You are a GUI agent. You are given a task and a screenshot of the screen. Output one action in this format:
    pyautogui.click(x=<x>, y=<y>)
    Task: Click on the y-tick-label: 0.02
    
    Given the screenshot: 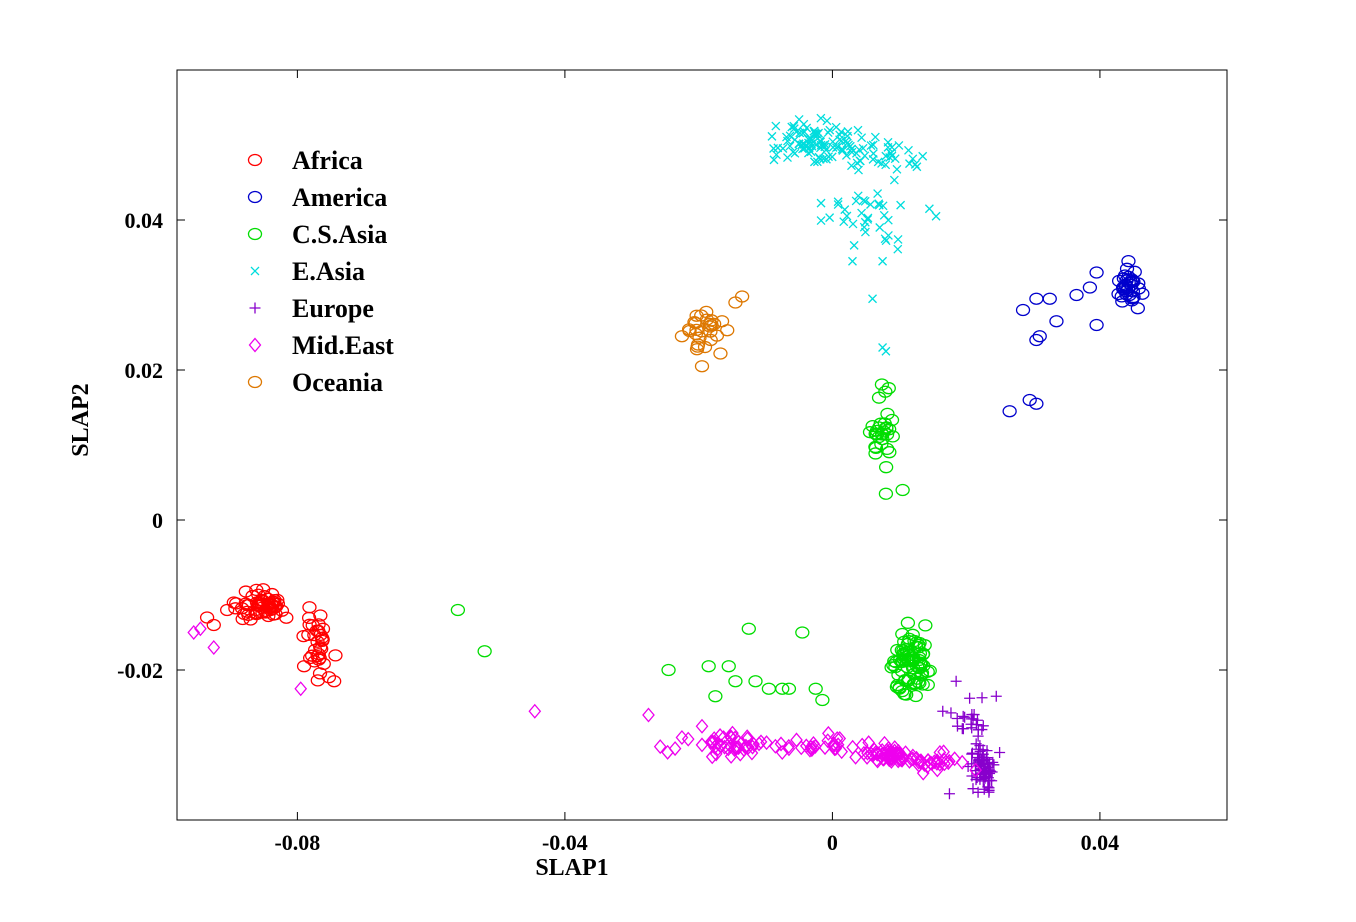 What is the action you would take?
    pyautogui.click(x=144, y=370)
    